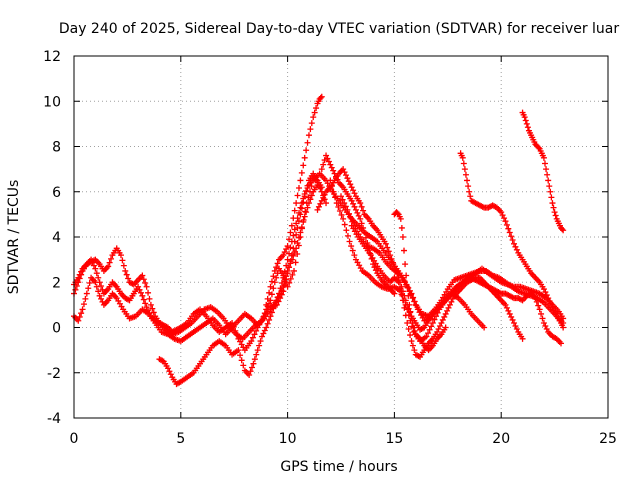 This screenshot has height=480, width=640. Describe the element at coordinates (608, 439) in the screenshot. I see `x-tick-label: 25` at that location.